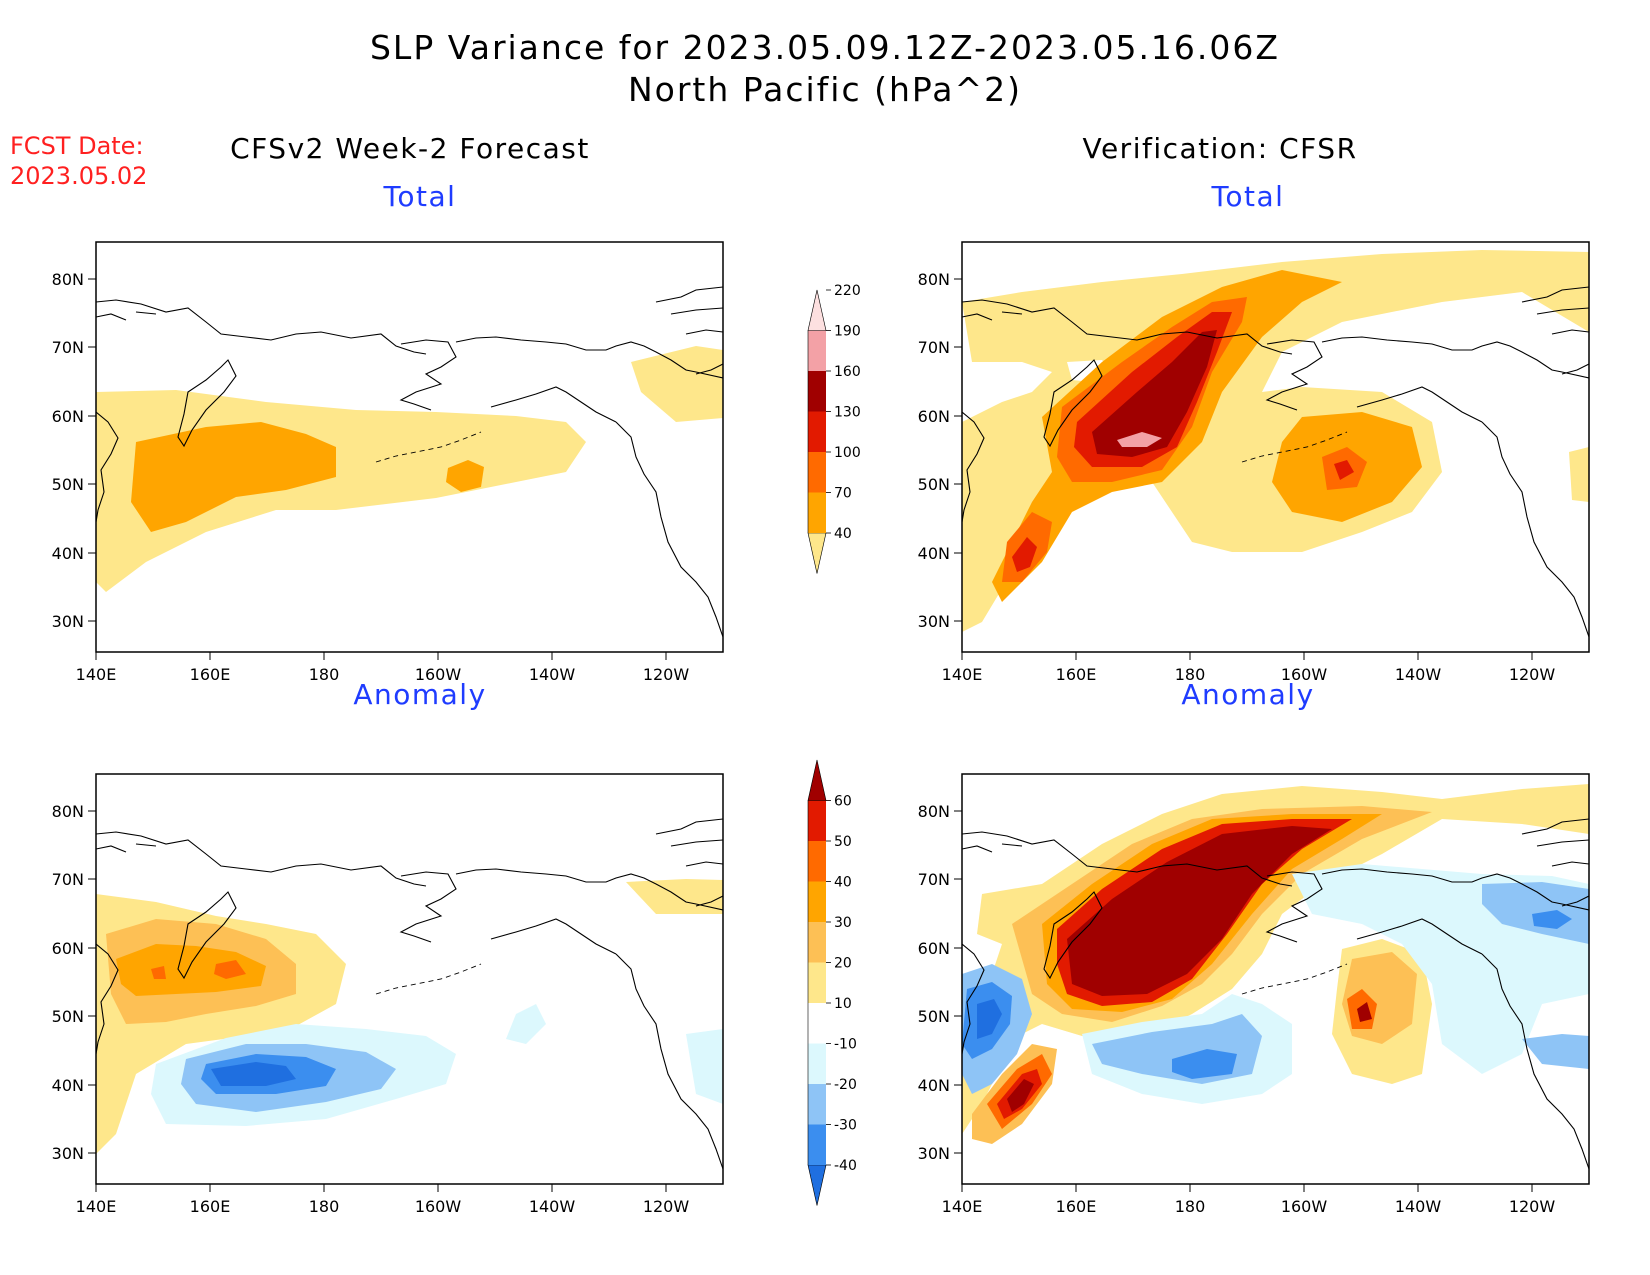 This screenshot has height=1275, width=1650. Describe the element at coordinates (845, 1045) in the screenshot. I see `colorbar-tick-label: -10` at that location.